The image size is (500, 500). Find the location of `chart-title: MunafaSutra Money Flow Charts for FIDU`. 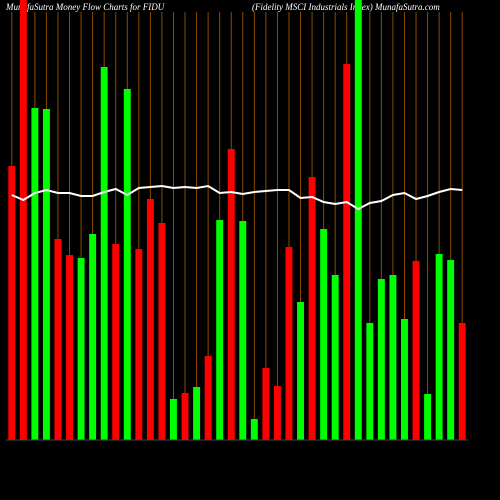

chart-title: MunafaSutra Money Flow Charts for FIDU is located at coordinates (85, 7).